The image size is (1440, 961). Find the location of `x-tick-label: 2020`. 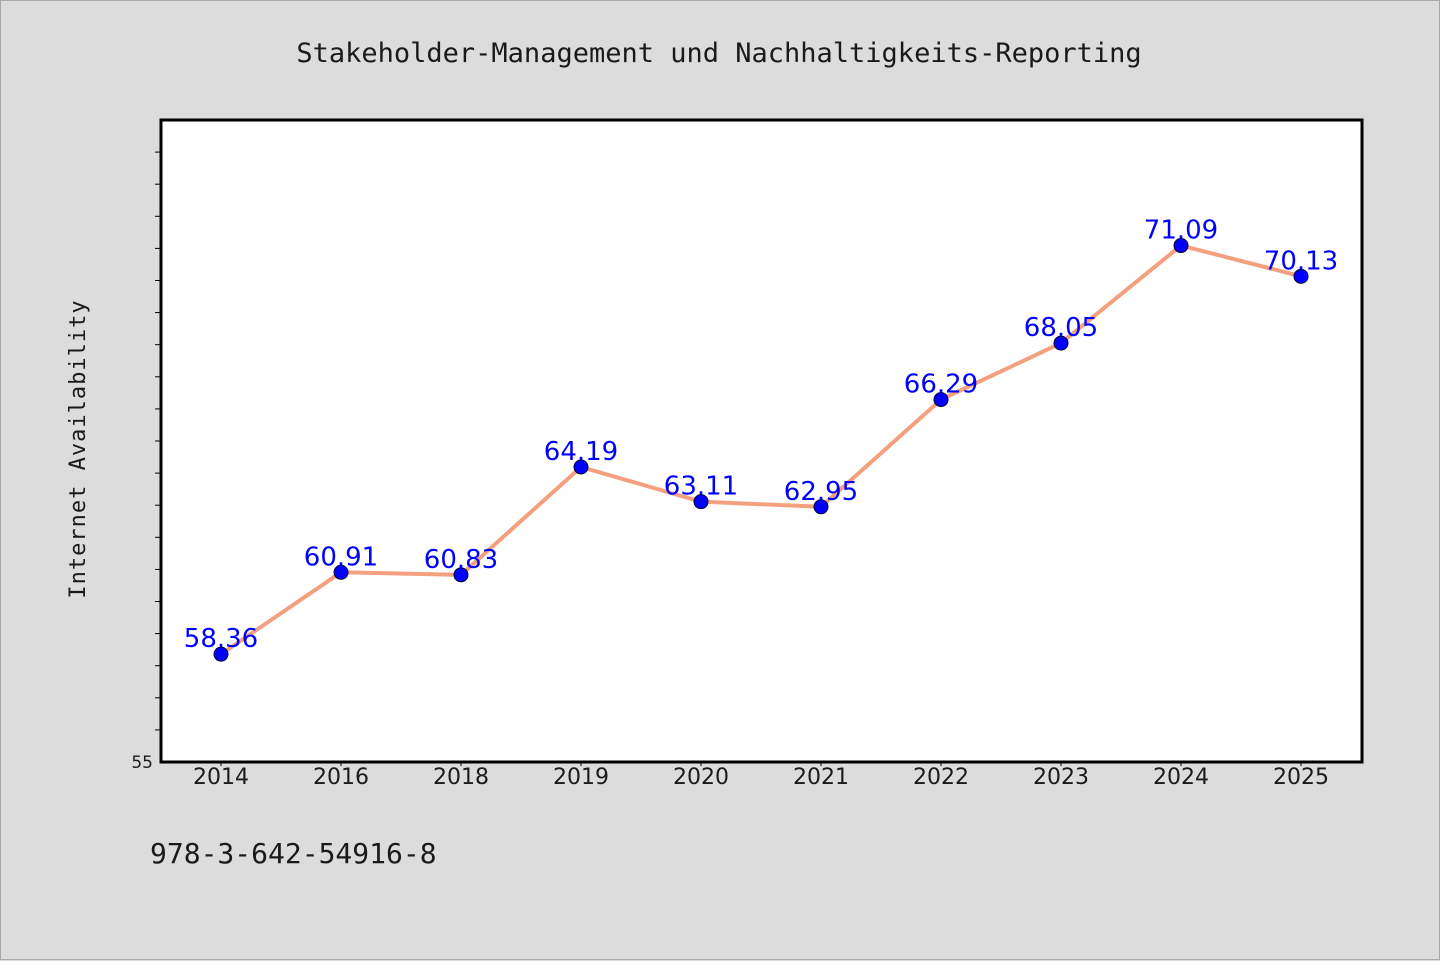

x-tick-label: 2020 is located at coordinates (701, 777).